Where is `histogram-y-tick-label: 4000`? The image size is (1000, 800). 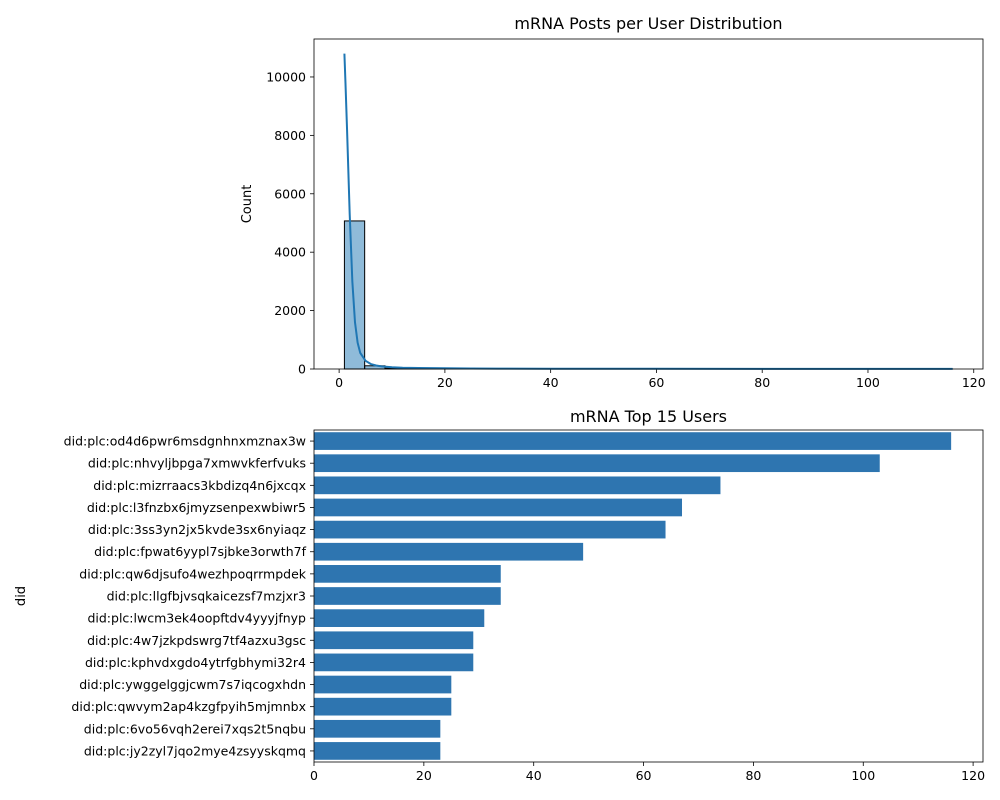 histogram-y-tick-label: 4000 is located at coordinates (290, 252).